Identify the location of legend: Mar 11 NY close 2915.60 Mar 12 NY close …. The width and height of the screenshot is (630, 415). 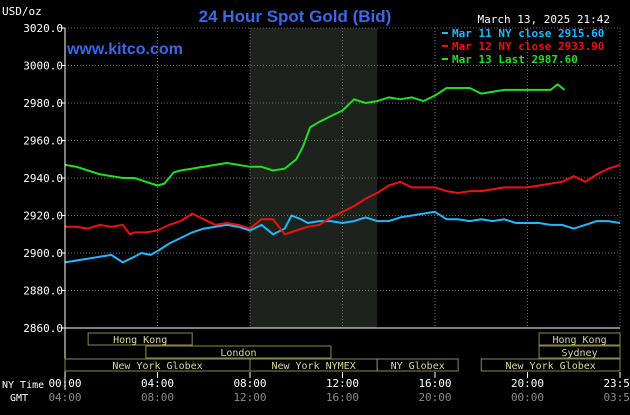
(523, 46).